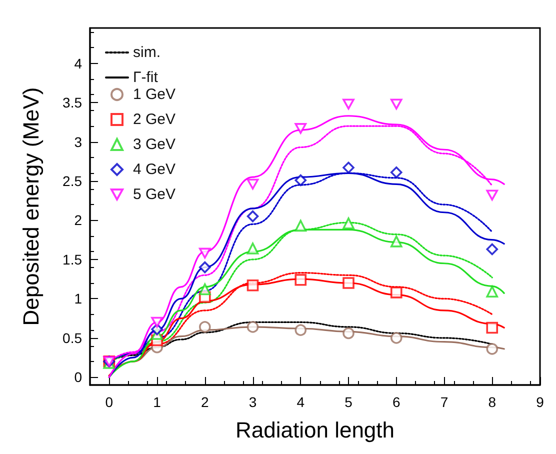  Describe the element at coordinates (154, 194) in the screenshot. I see `legend-label: 5 GeV` at that location.